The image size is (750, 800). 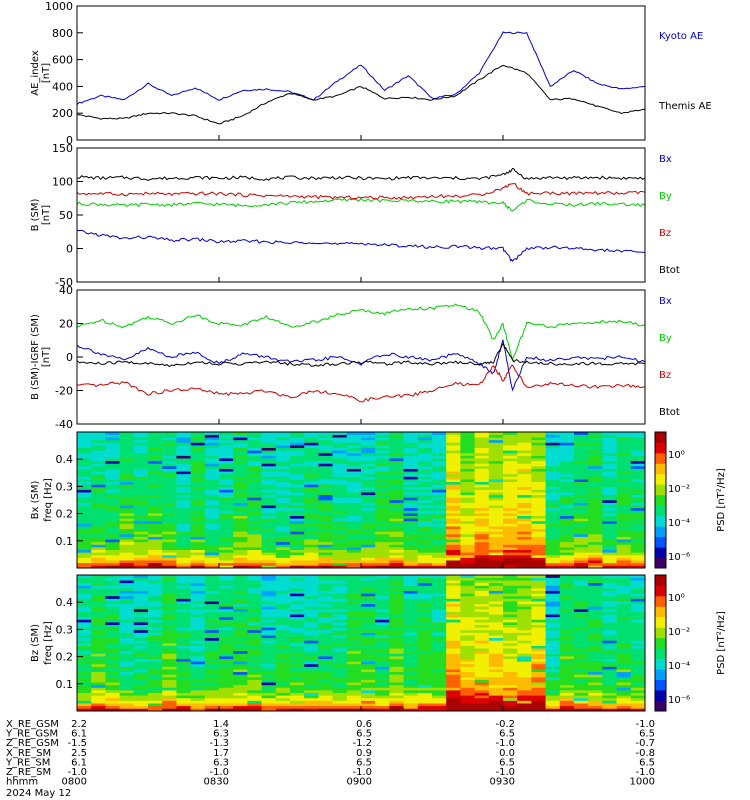 I want to click on y-tick-label: 0.1, so click(x=65, y=684).